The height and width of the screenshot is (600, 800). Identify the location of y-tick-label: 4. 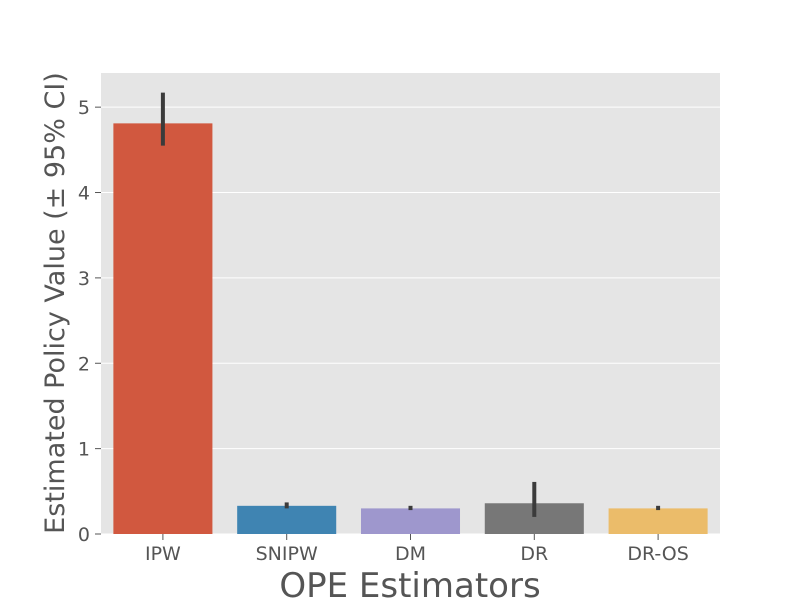
(84, 194).